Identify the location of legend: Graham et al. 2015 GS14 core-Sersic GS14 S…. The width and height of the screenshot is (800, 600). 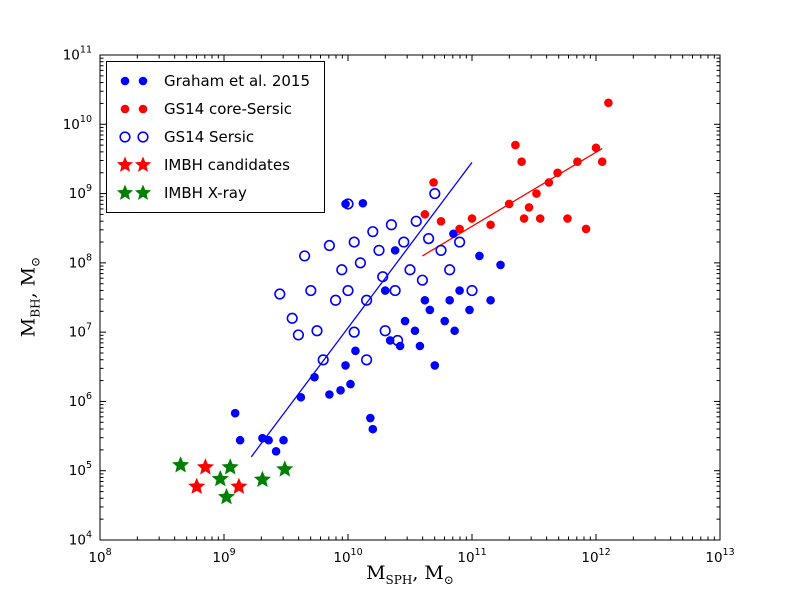
(216, 137).